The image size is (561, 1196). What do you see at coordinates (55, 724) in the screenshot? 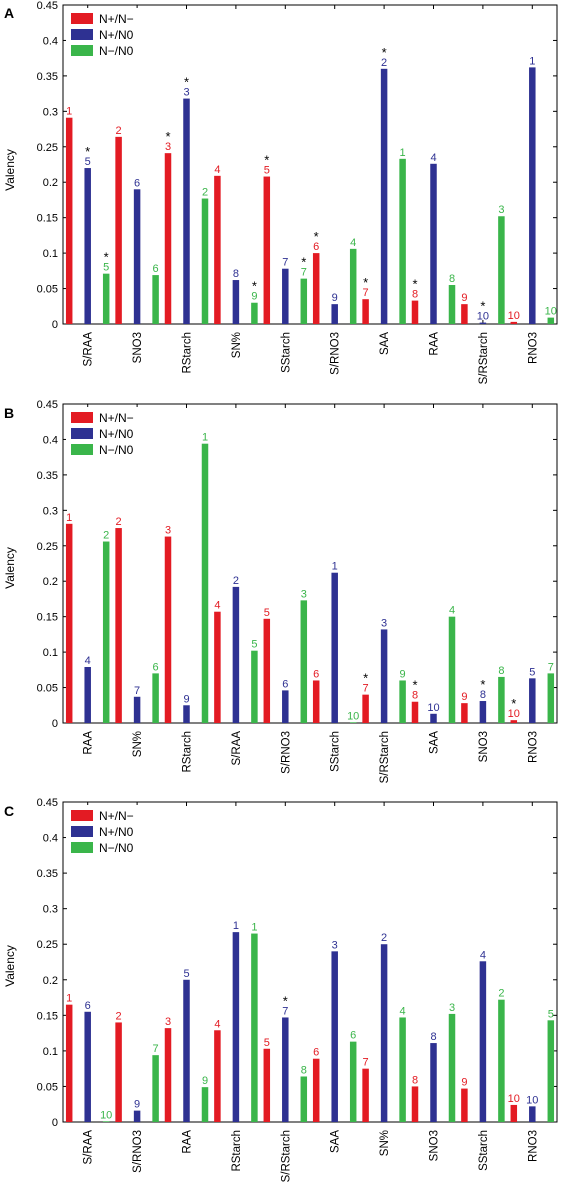
I see `y-tick-label: 0` at bounding box center [55, 724].